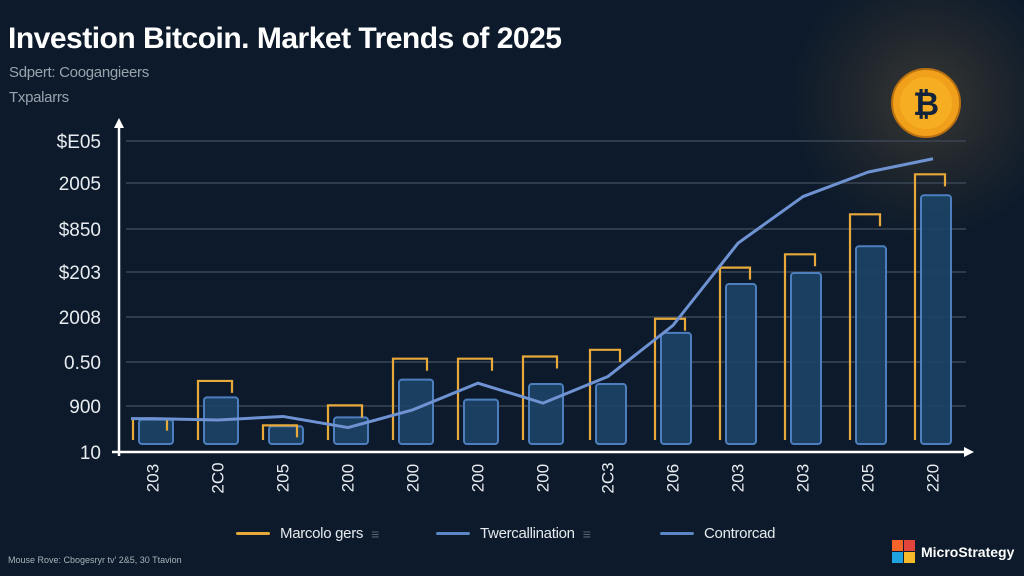 The height and width of the screenshot is (576, 1024). What do you see at coordinates (285, 38) in the screenshot?
I see `chart-title: Investion Bitcoin. Market Trends of 2025` at bounding box center [285, 38].